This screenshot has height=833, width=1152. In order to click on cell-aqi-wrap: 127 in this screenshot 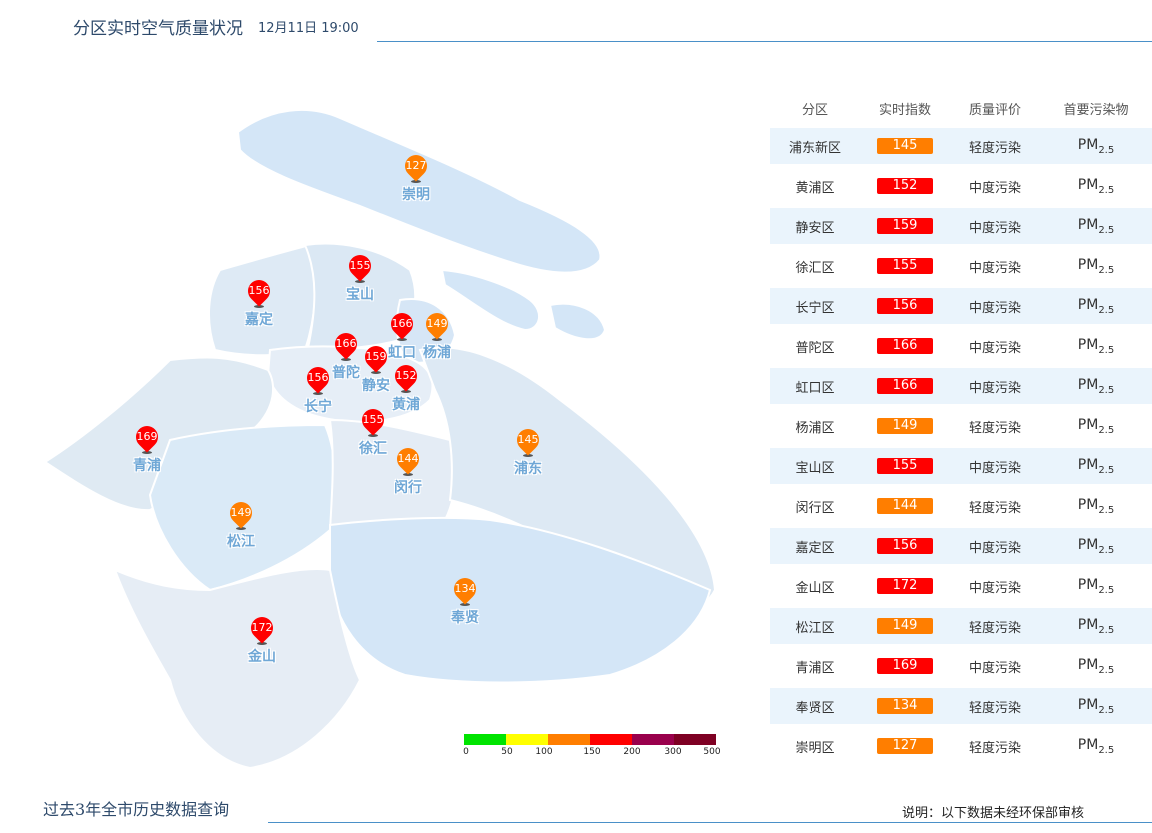, I will do `click(905, 746)`.